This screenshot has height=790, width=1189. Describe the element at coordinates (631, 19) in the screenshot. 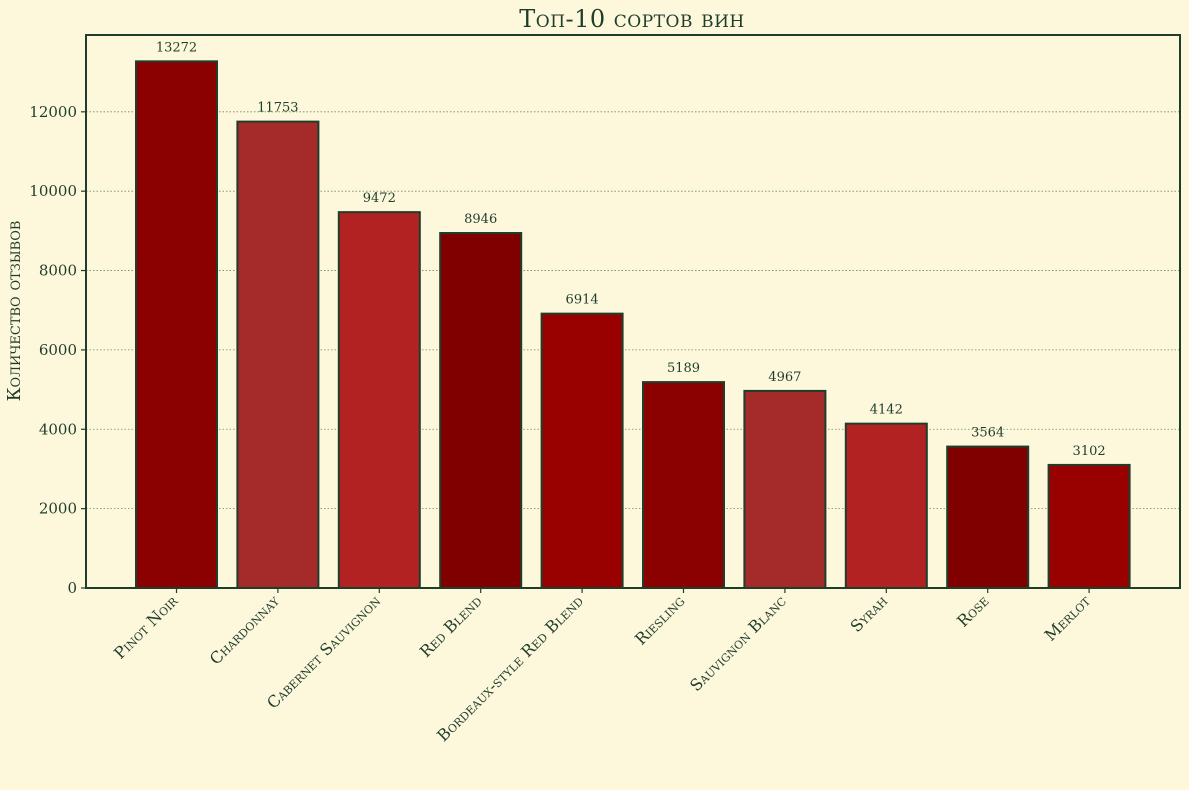

I see `chart-title: Топ-10 сортов вин` at that location.